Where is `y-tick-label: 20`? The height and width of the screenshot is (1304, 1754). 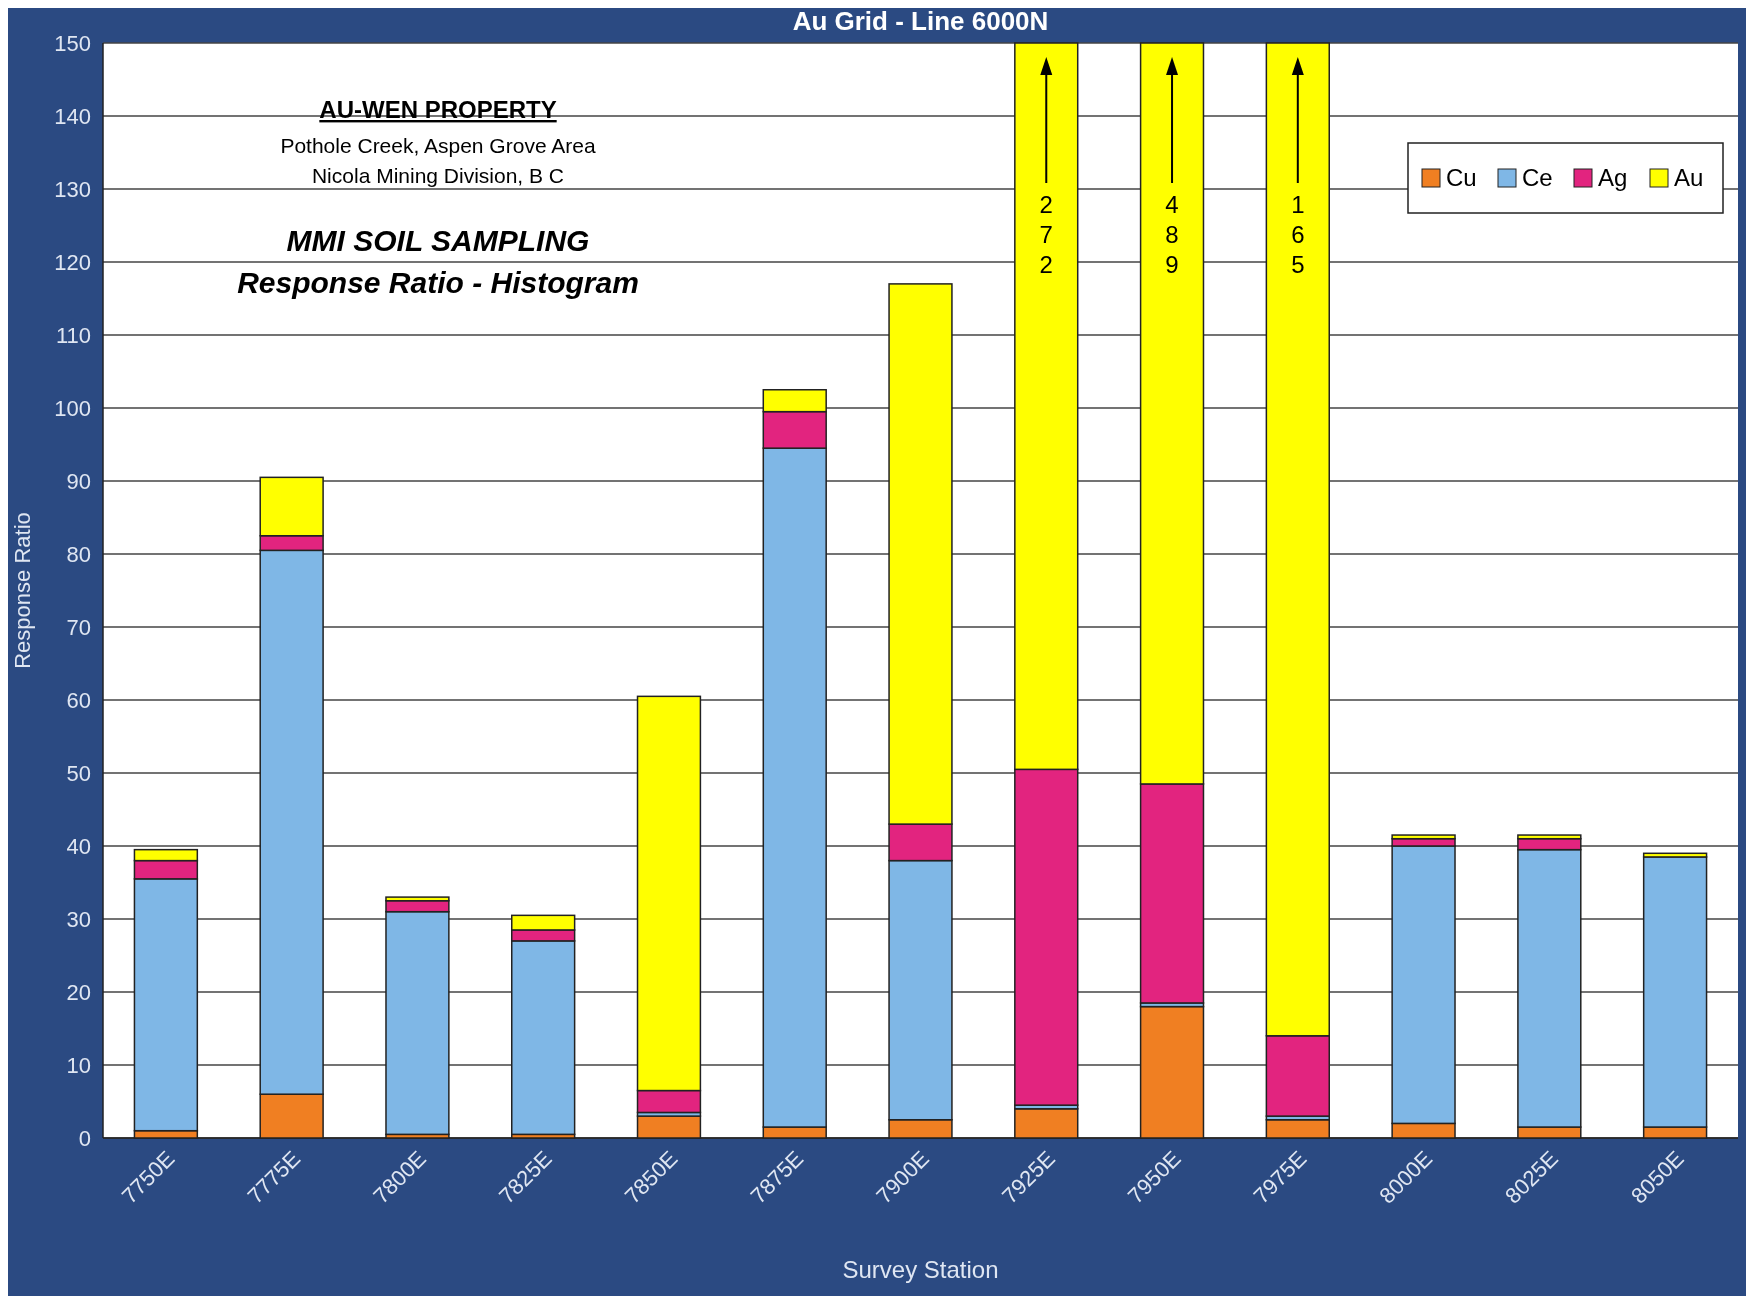 y-tick-label: 20 is located at coordinates (78, 992).